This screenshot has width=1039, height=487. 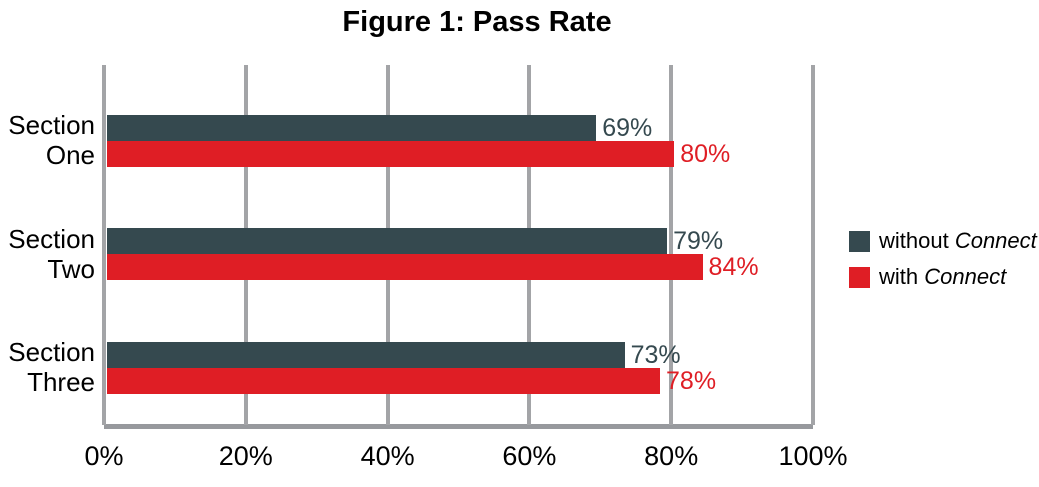 What do you see at coordinates (352, 128) in the screenshot?
I see `bar-without-connect-section-one` at bounding box center [352, 128].